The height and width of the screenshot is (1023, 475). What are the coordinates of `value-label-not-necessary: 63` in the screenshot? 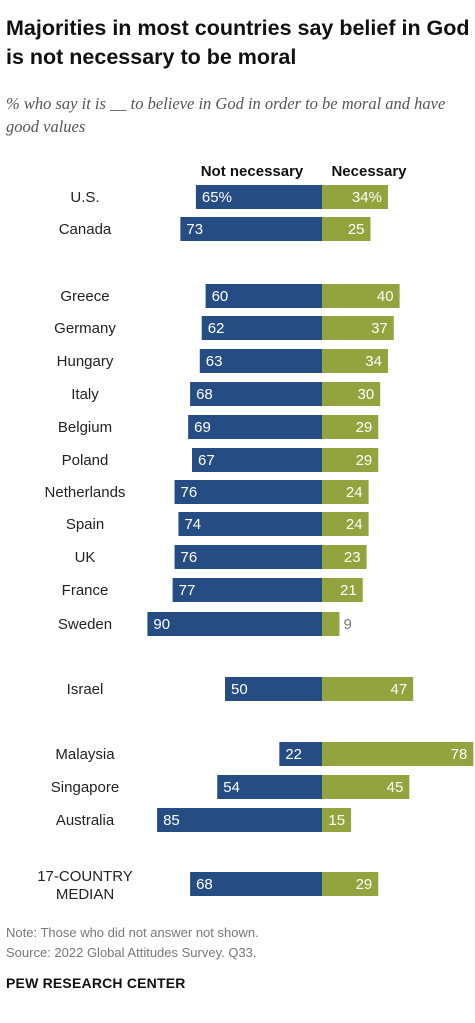 It's located at (214, 361).